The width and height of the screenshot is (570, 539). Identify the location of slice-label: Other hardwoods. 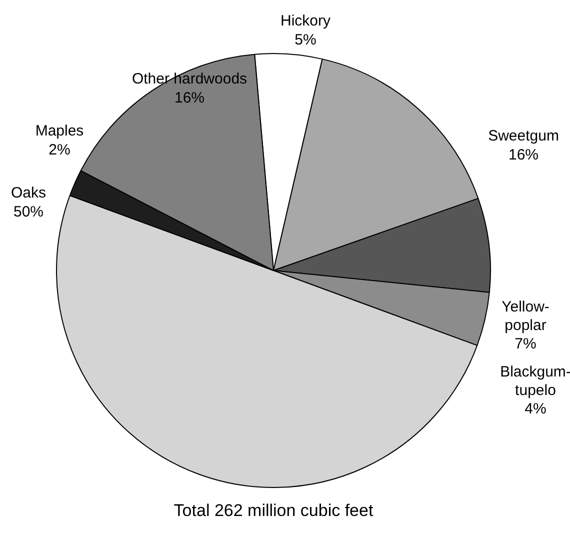
(190, 79).